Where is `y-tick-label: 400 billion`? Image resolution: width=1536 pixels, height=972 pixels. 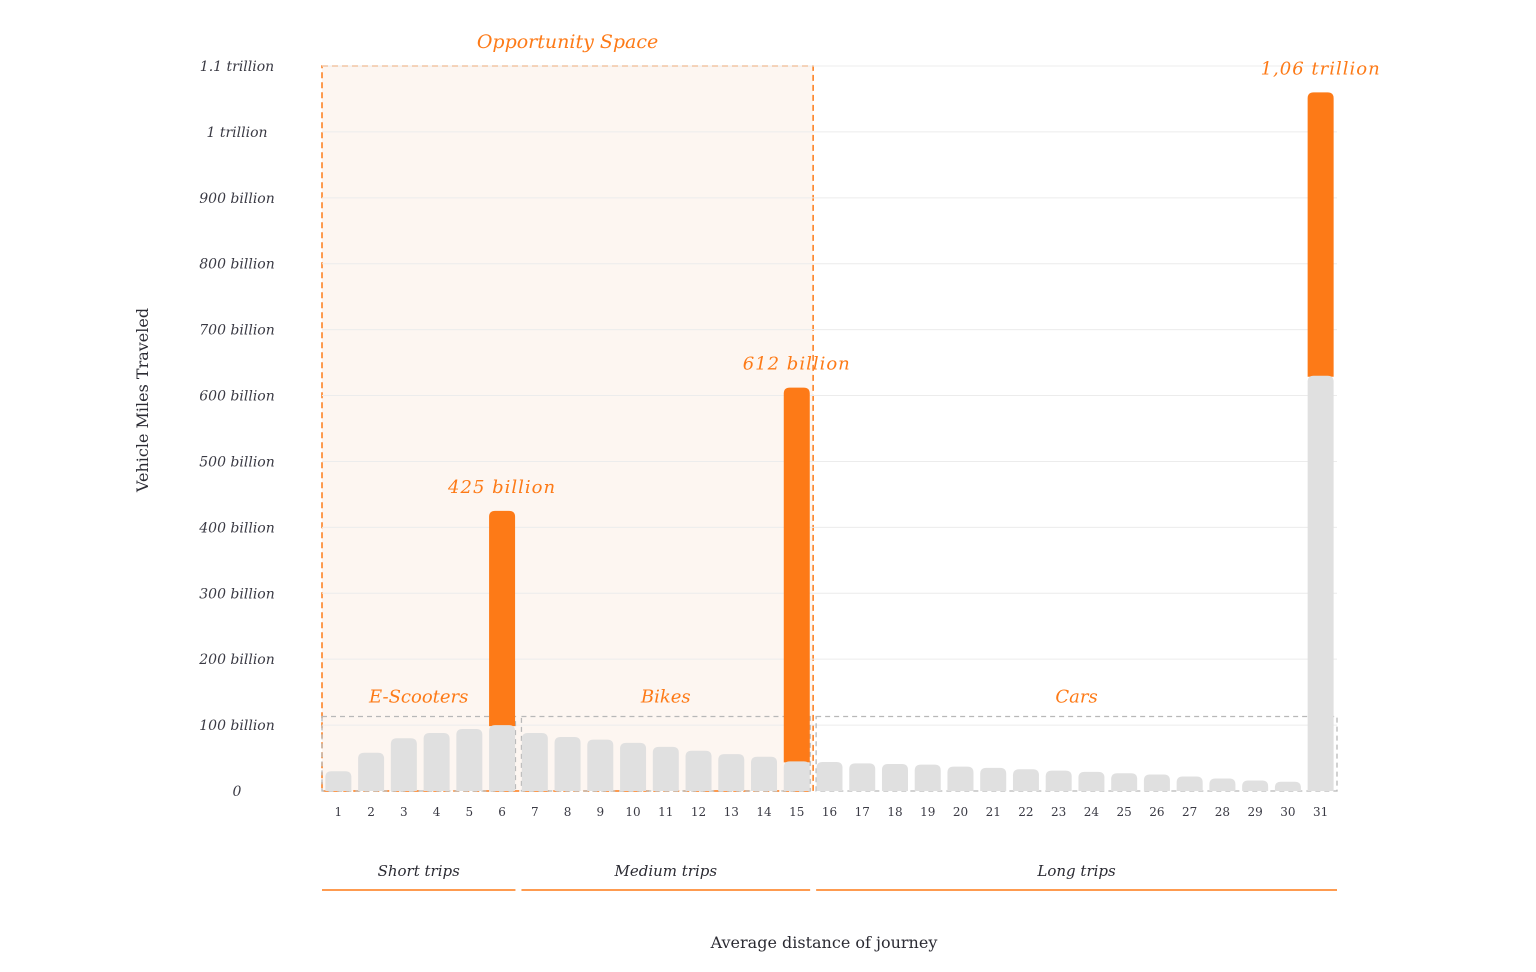 y-tick-label: 400 billion is located at coordinates (236, 528).